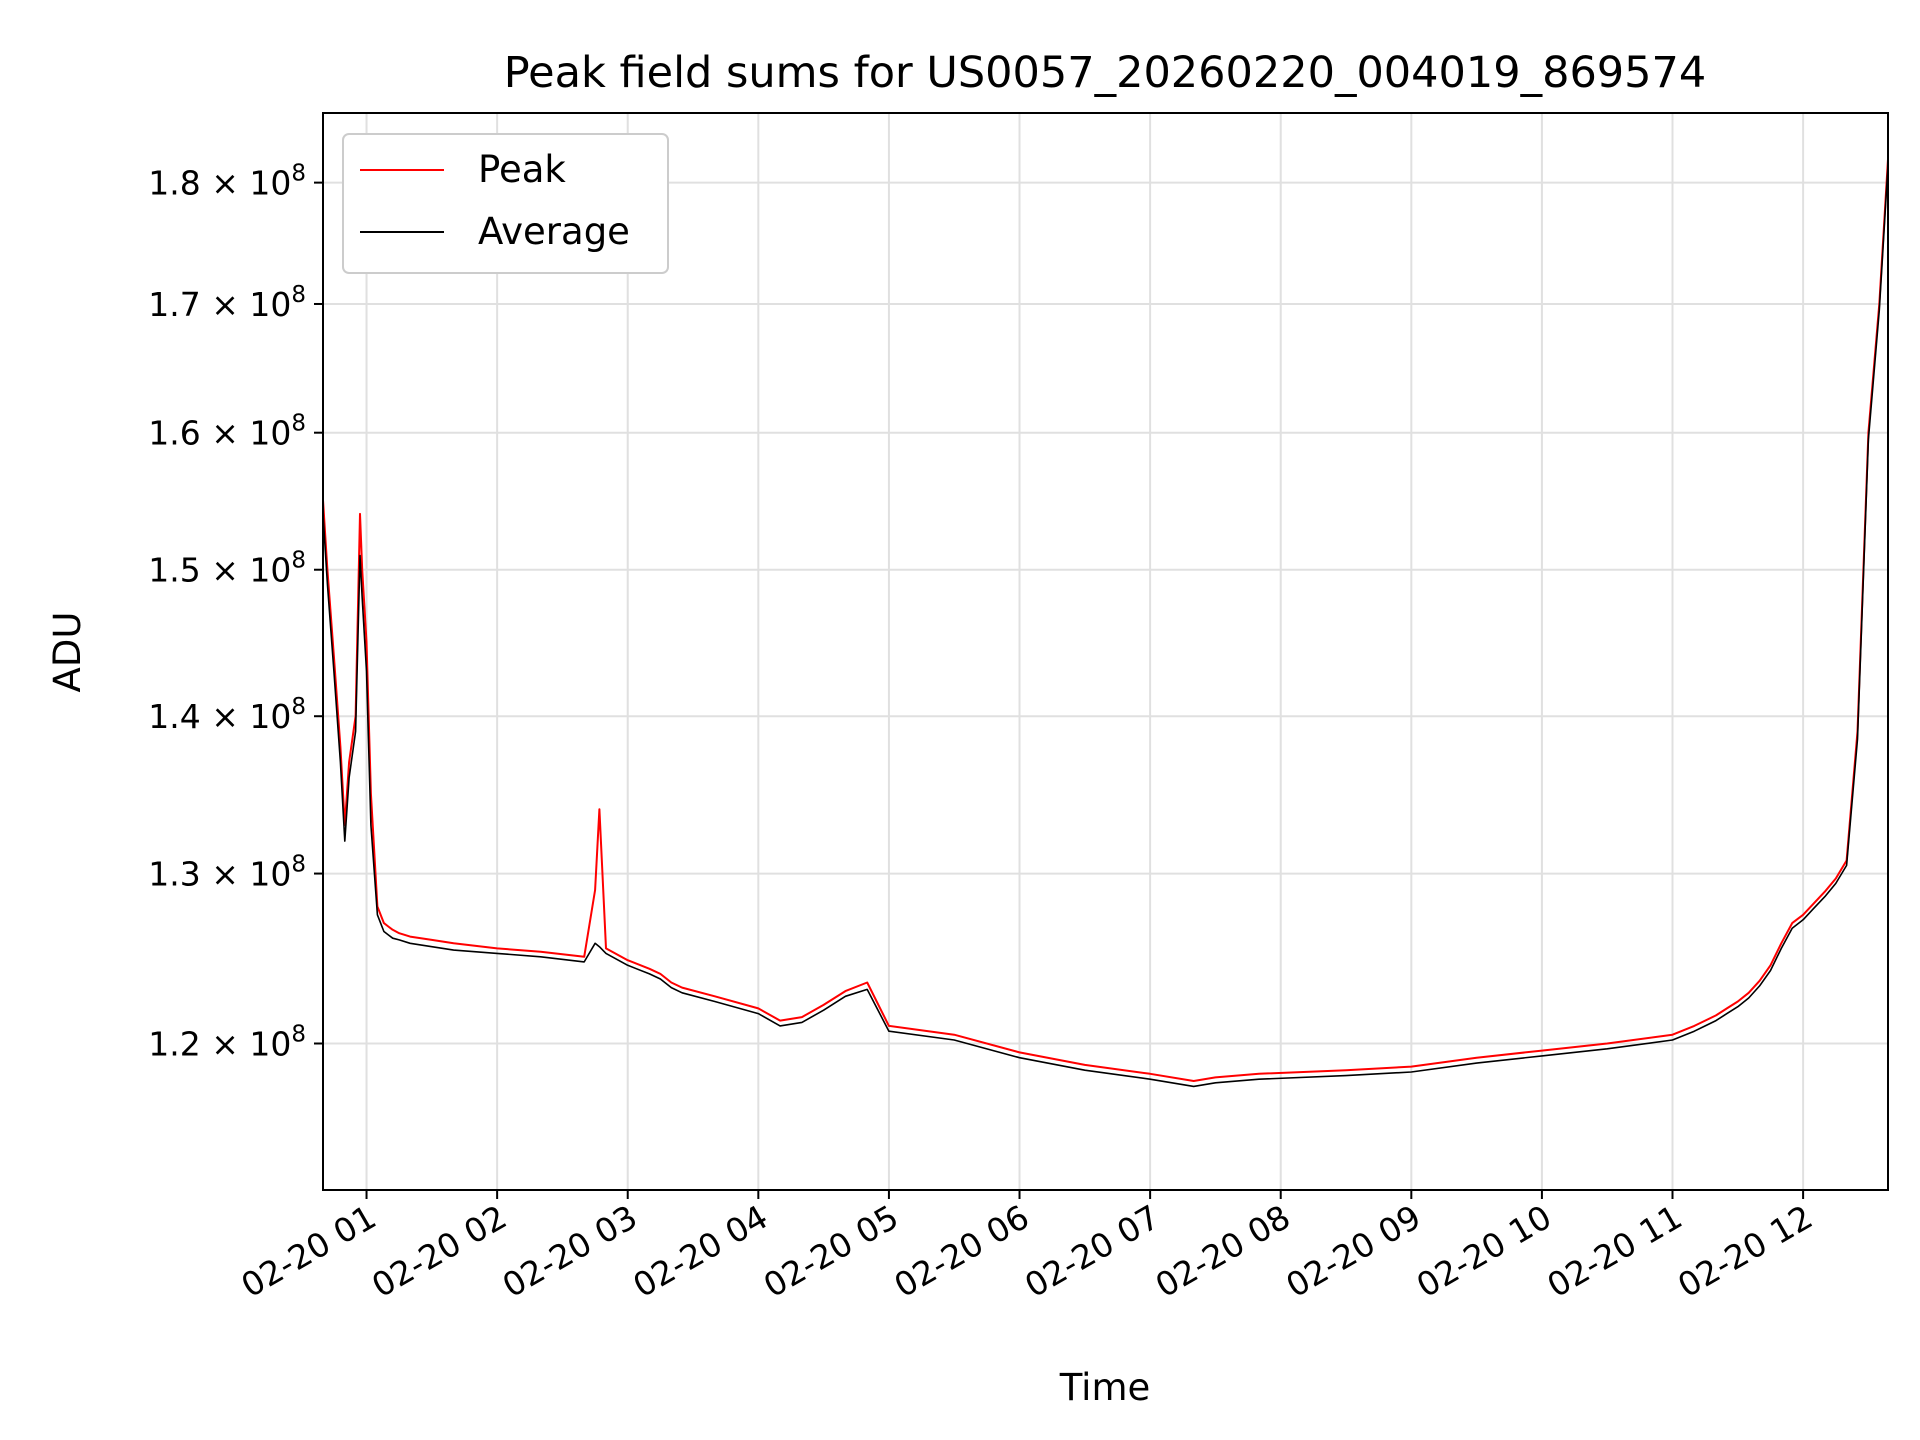  I want to click on y-tick-label: 1.4 × 108, so click(227, 715).